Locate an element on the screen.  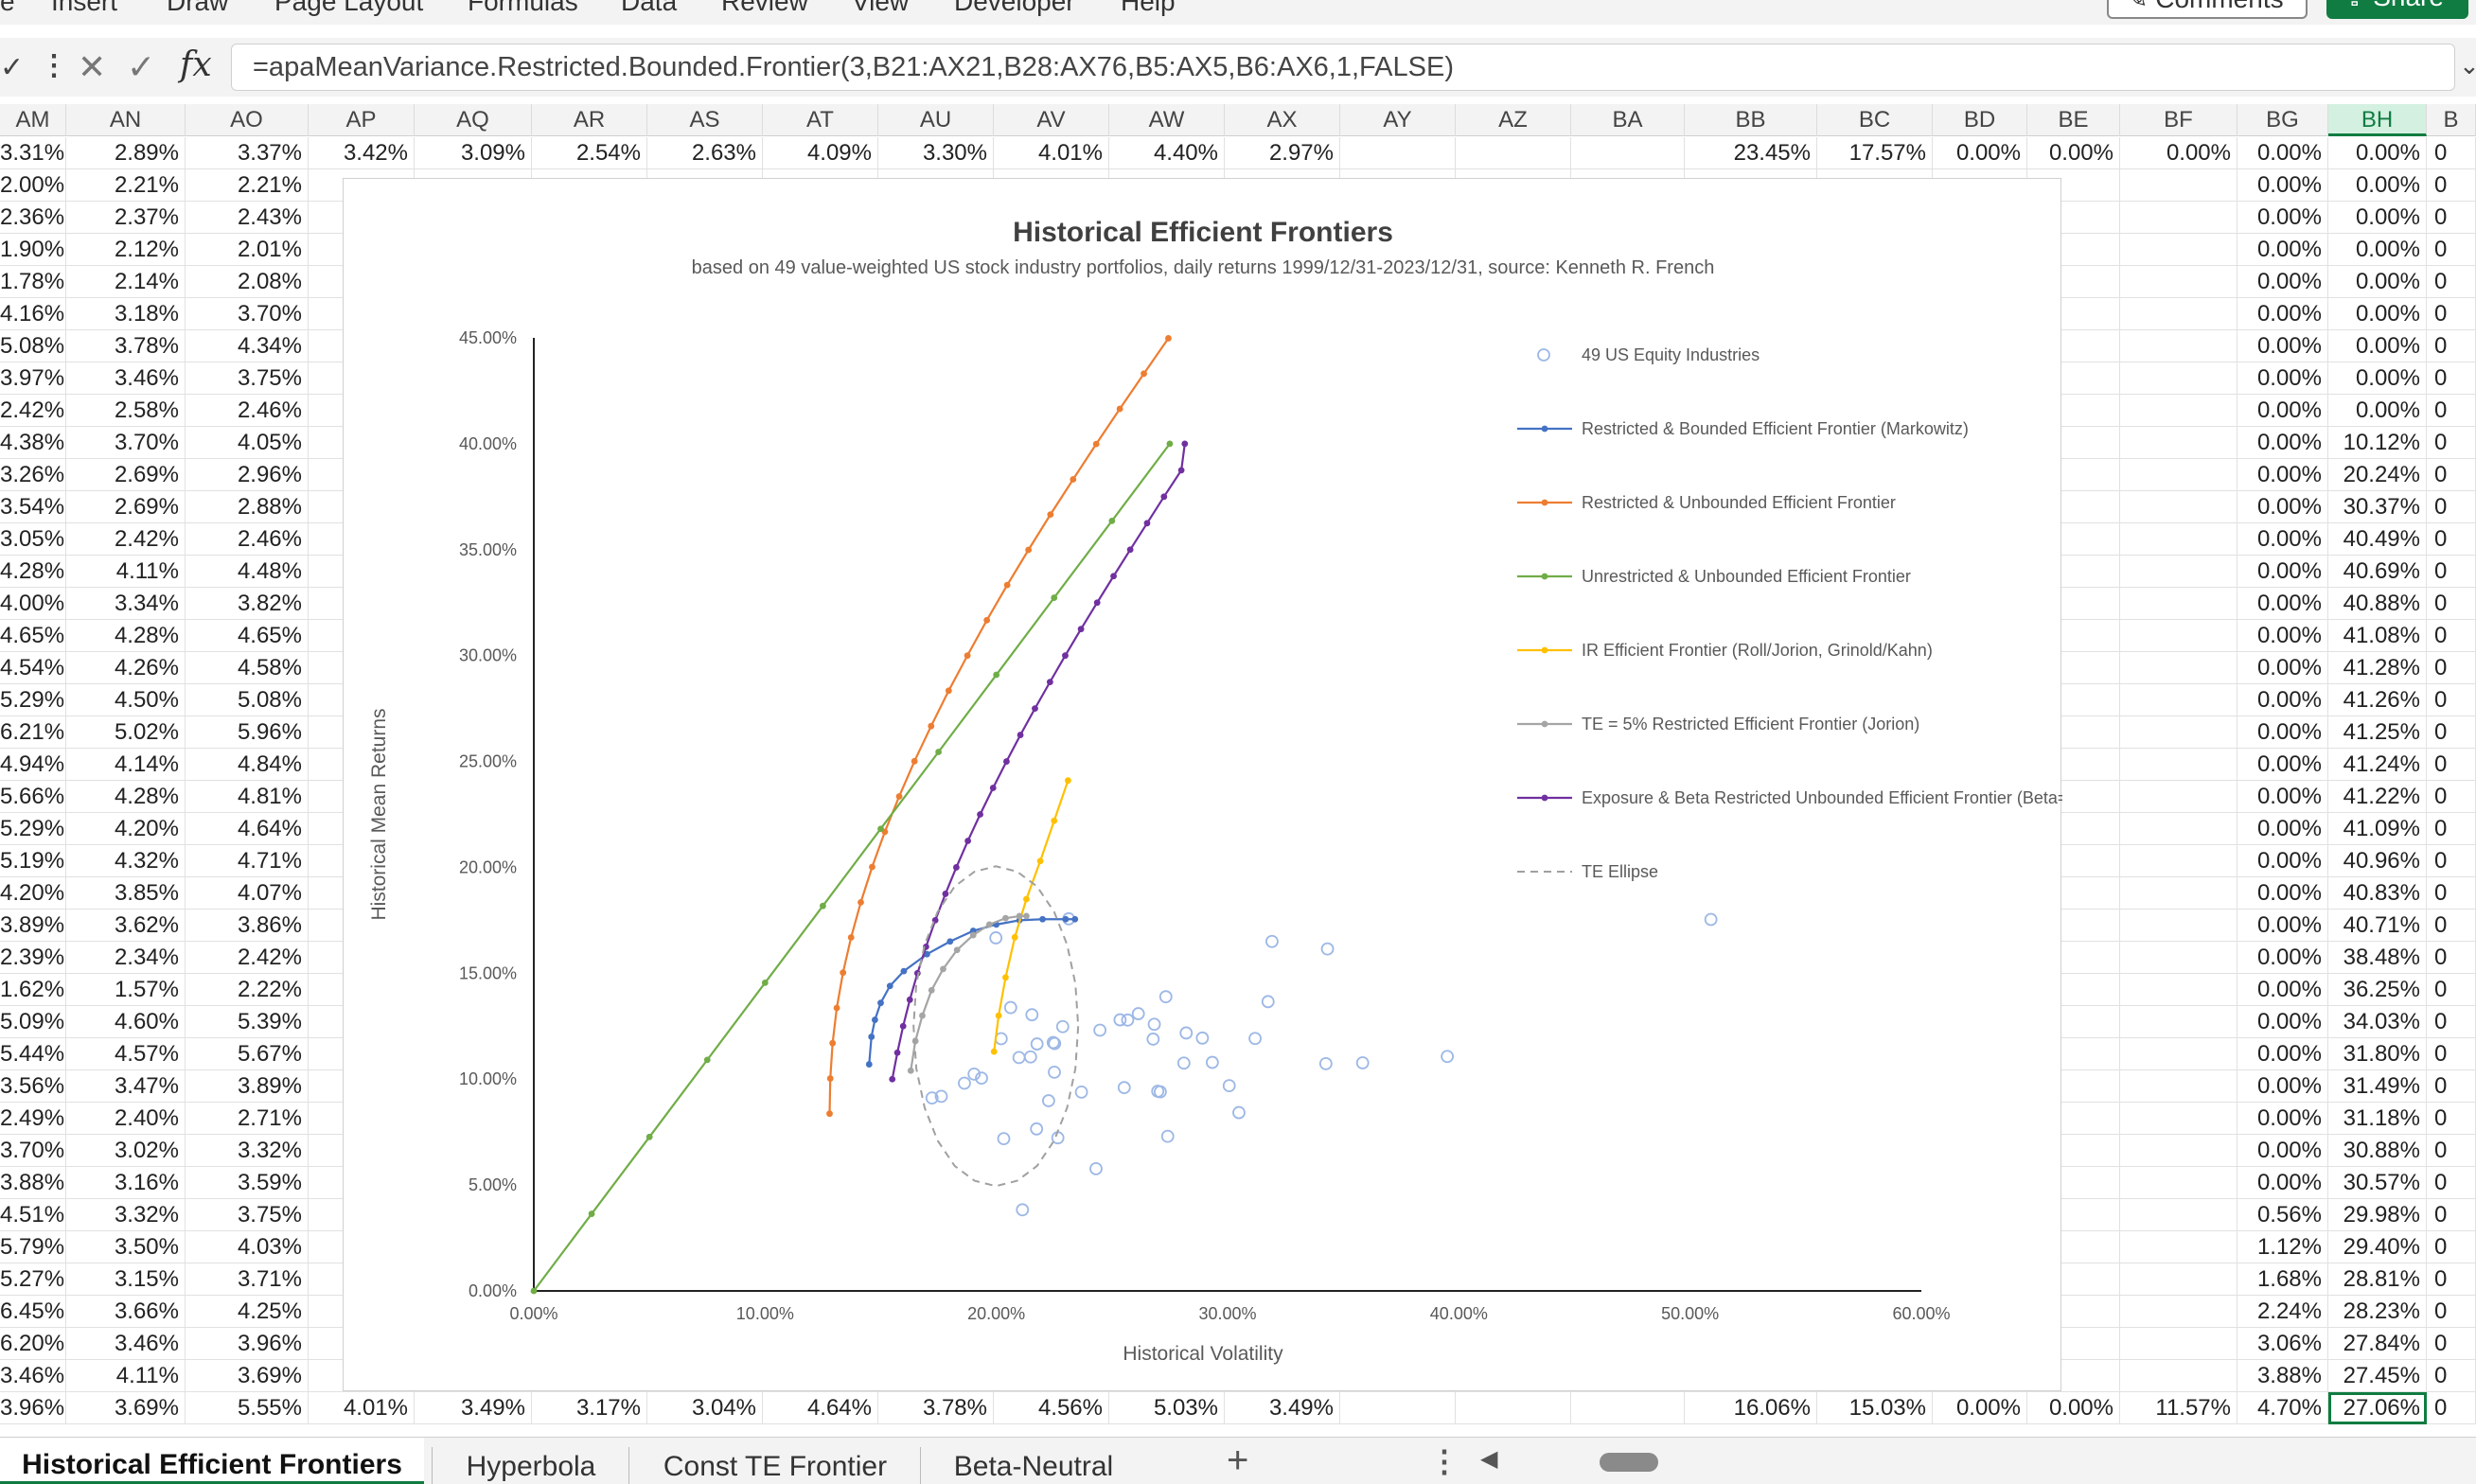
cell-am: 5.09% is located at coordinates (33, 1022).